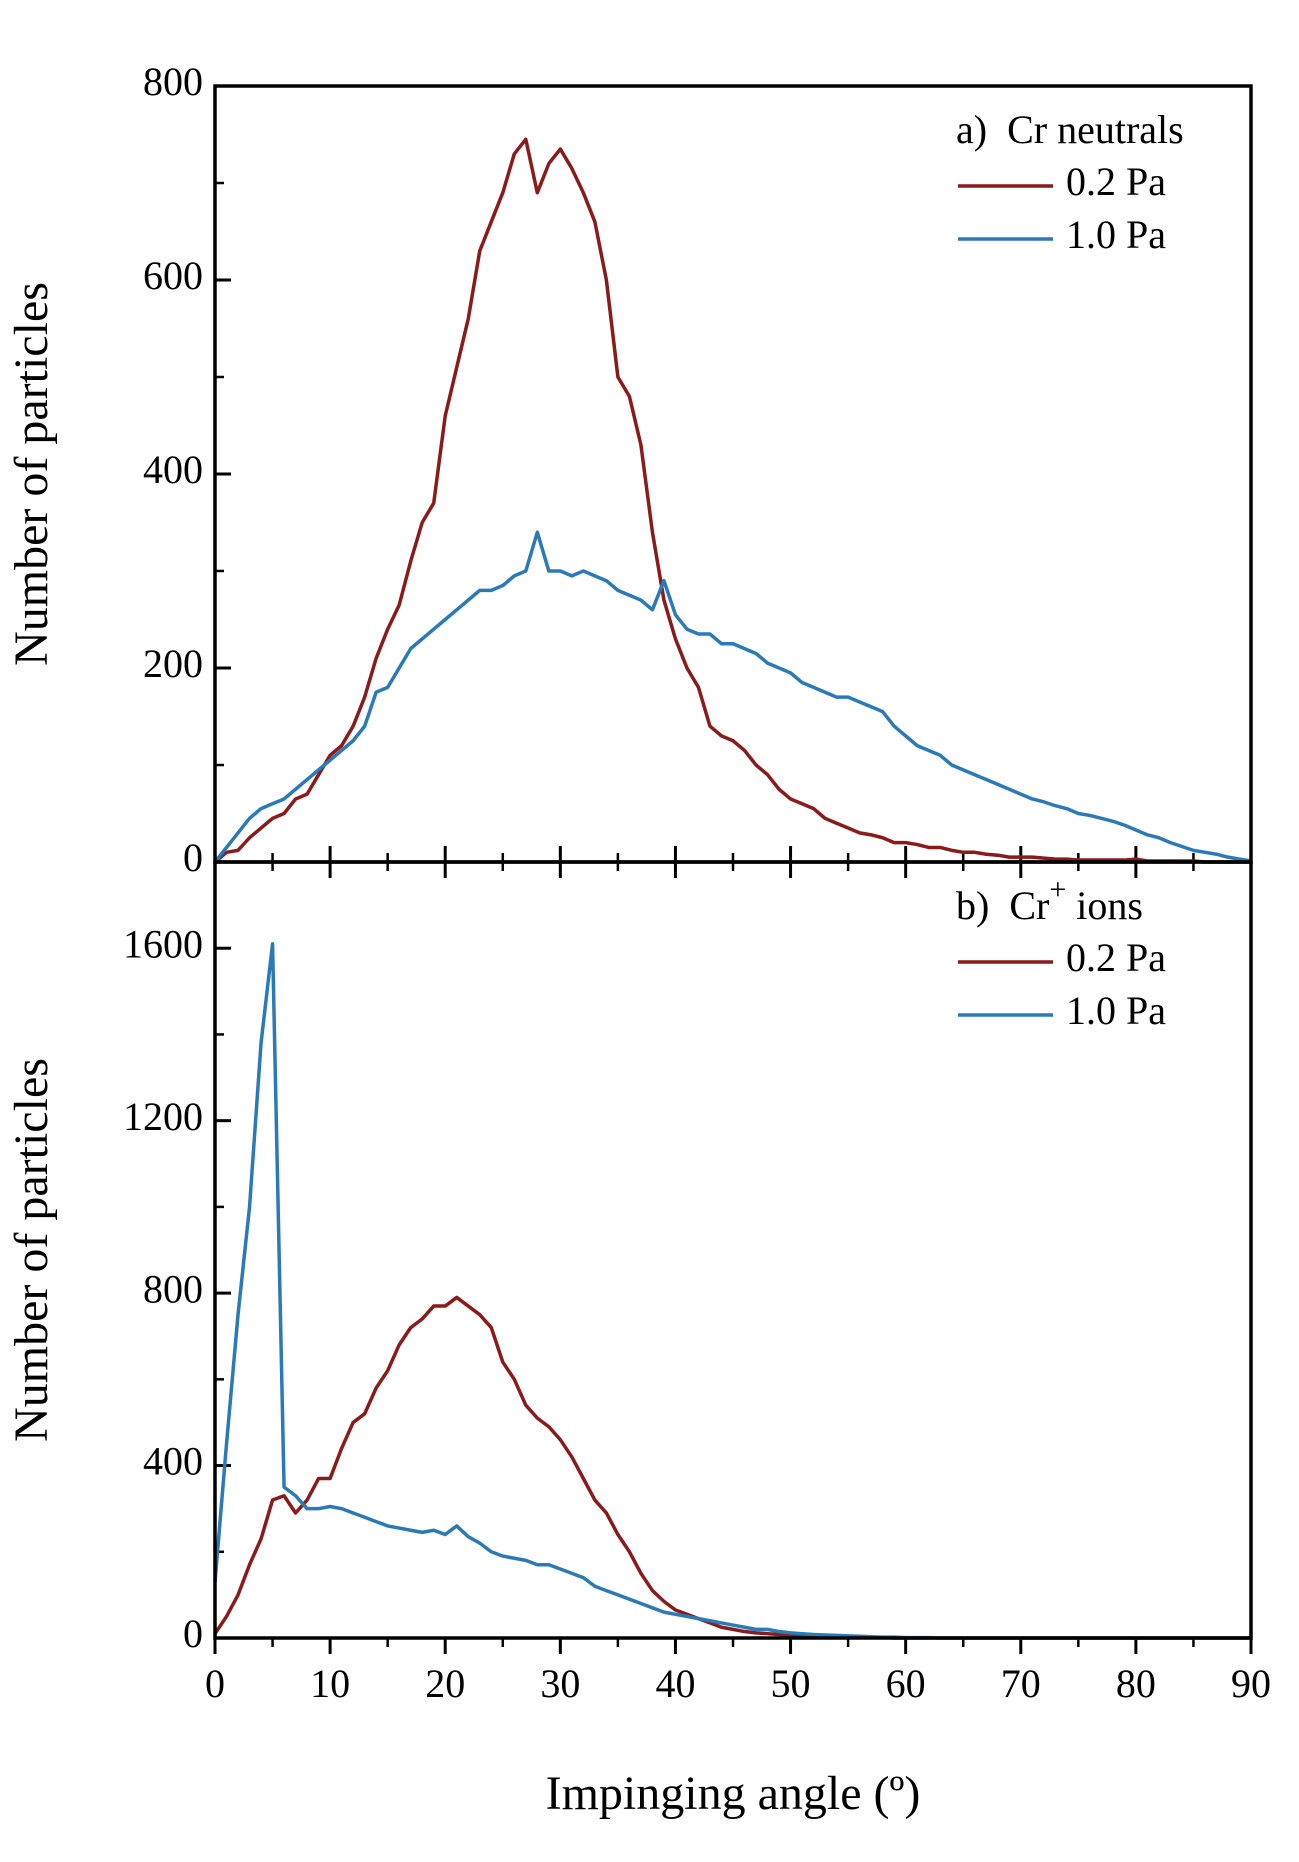 The image size is (1299, 1862). Describe the element at coordinates (560, 1683) in the screenshot. I see `x-tick-label: 30` at that location.